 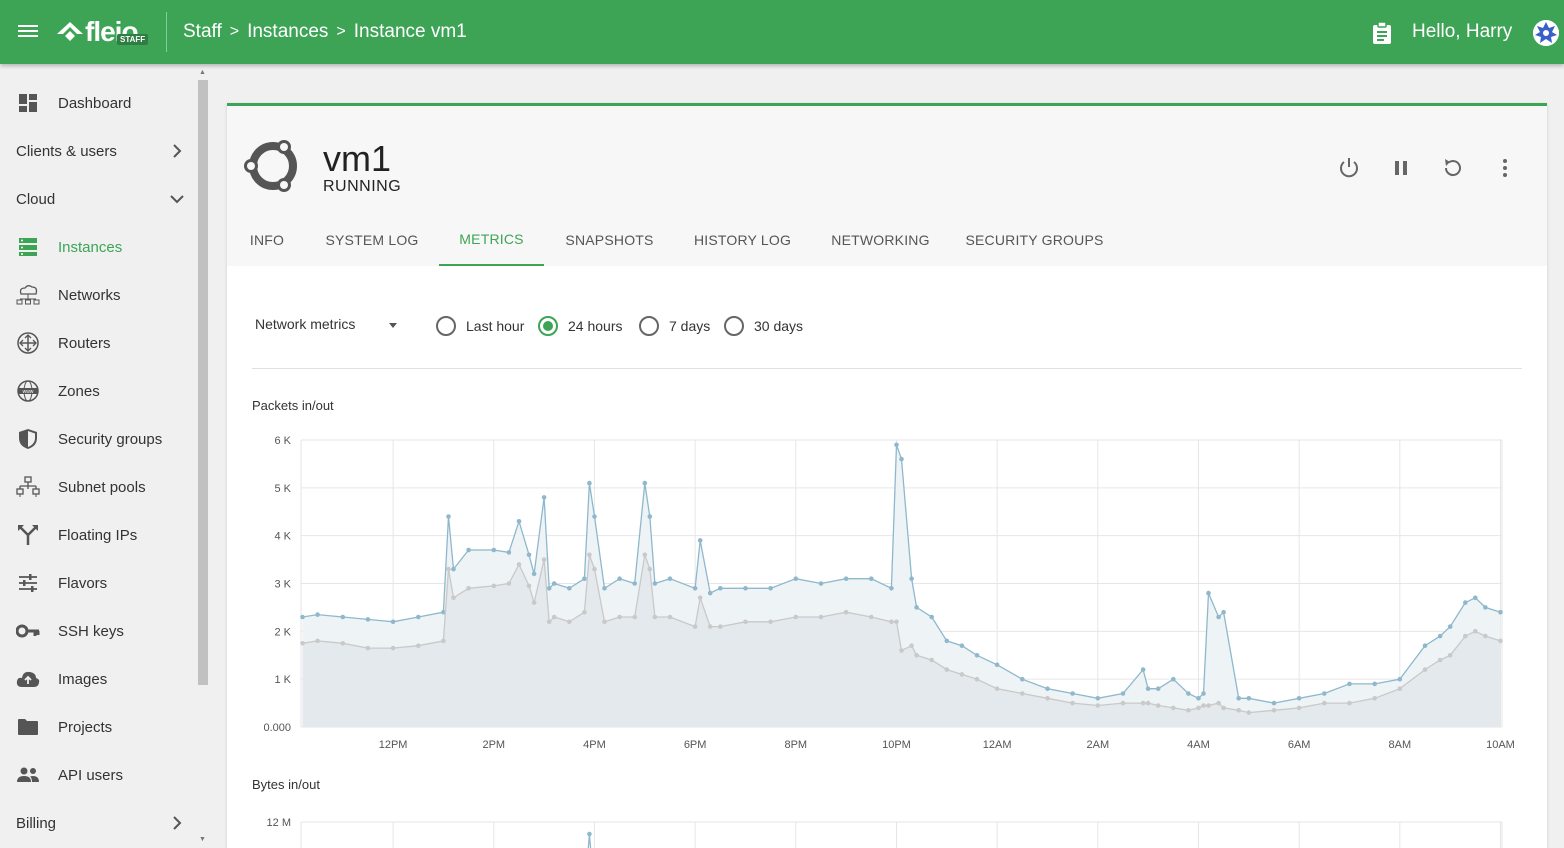 I want to click on sidebar-scrollbar, so click(x=203, y=382).